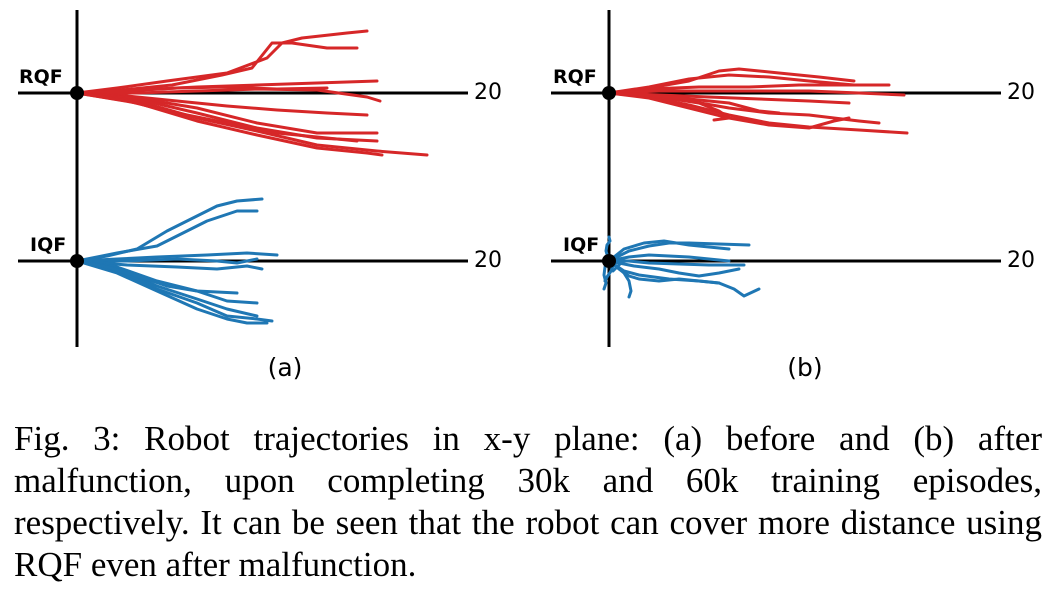 The height and width of the screenshot is (589, 1061). I want to click on panel-b-iqf-trajectories, so click(681, 267).